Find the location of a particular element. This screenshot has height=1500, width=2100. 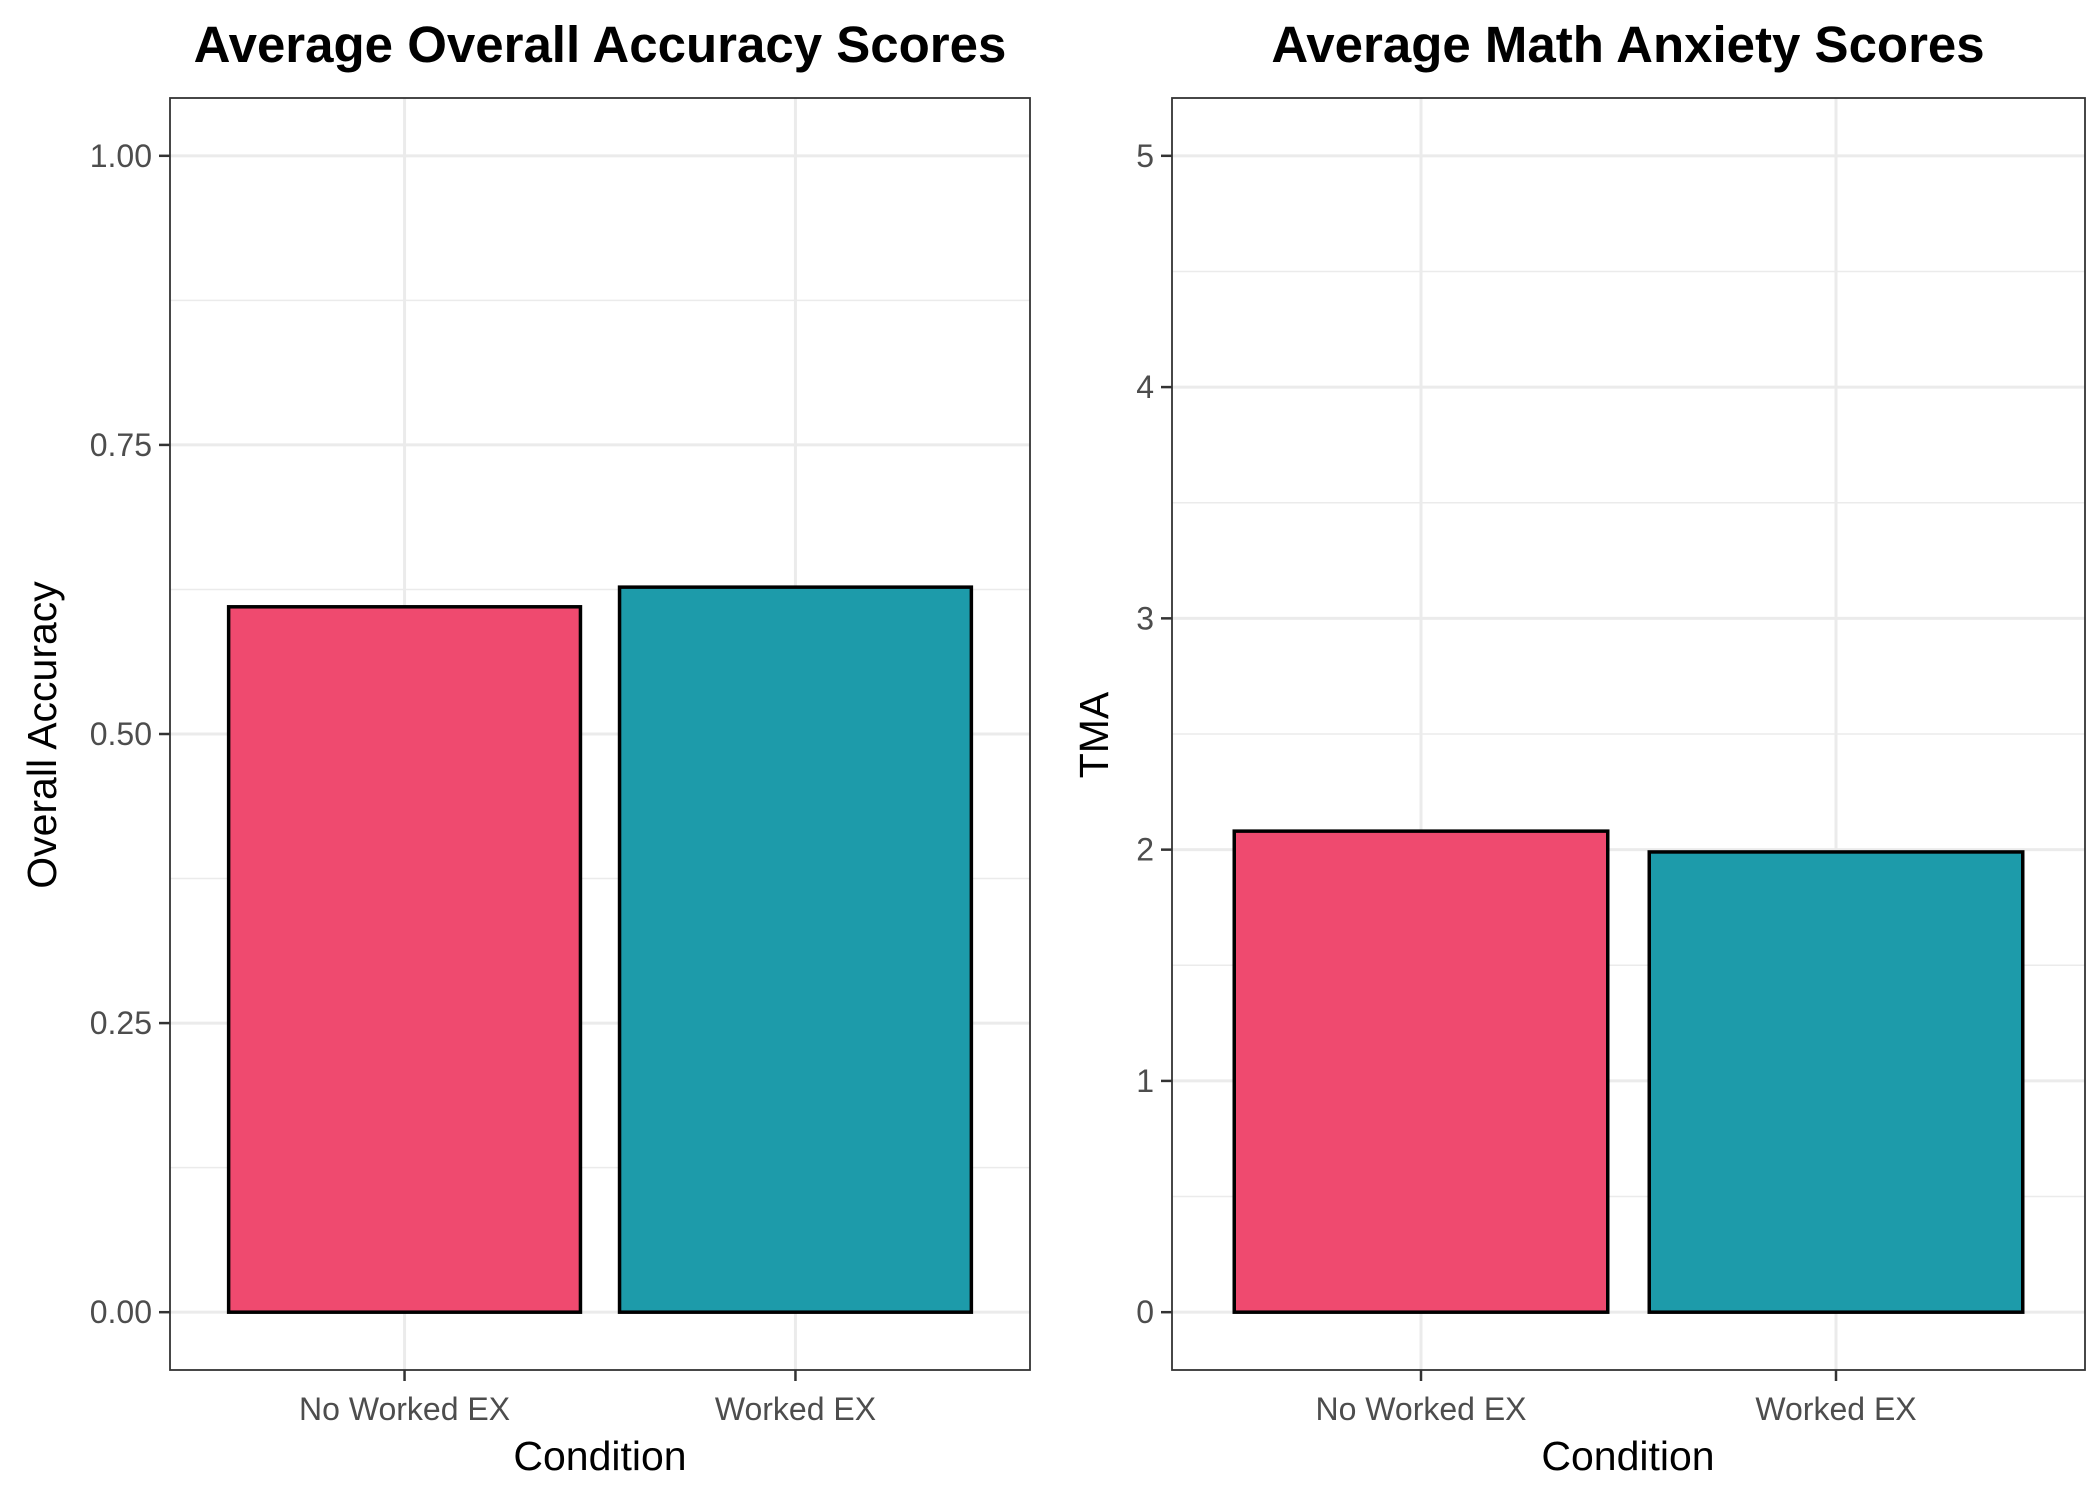

accuracy-chart-title: Average Overall Accuracy Scores is located at coordinates (600, 44).